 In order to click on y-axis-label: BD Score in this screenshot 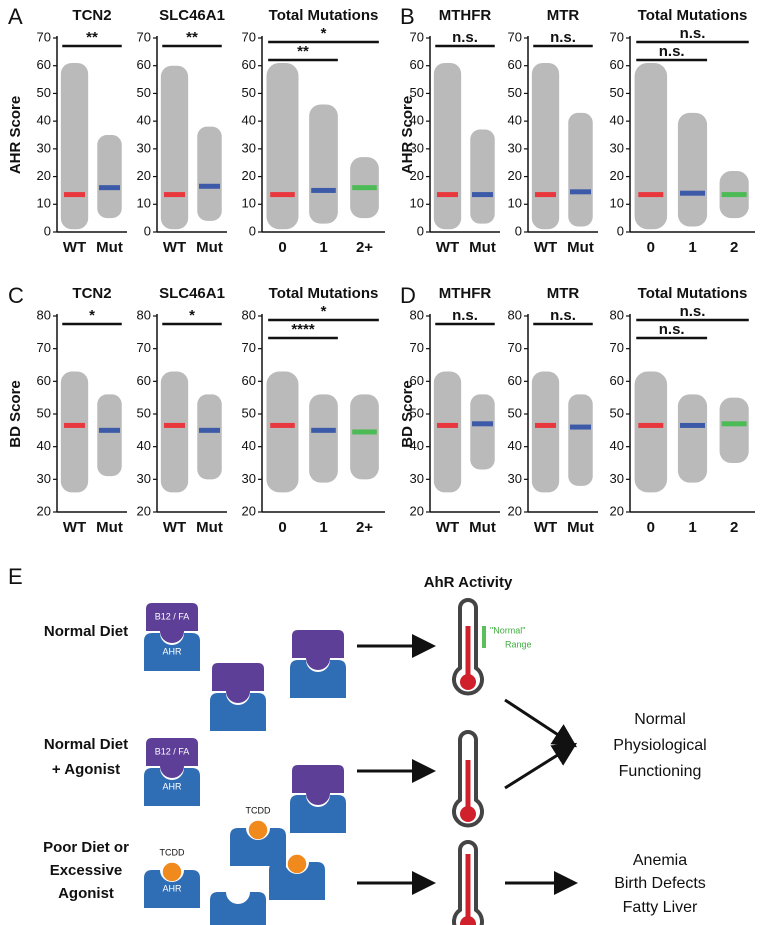, I will do `click(15, 414)`.